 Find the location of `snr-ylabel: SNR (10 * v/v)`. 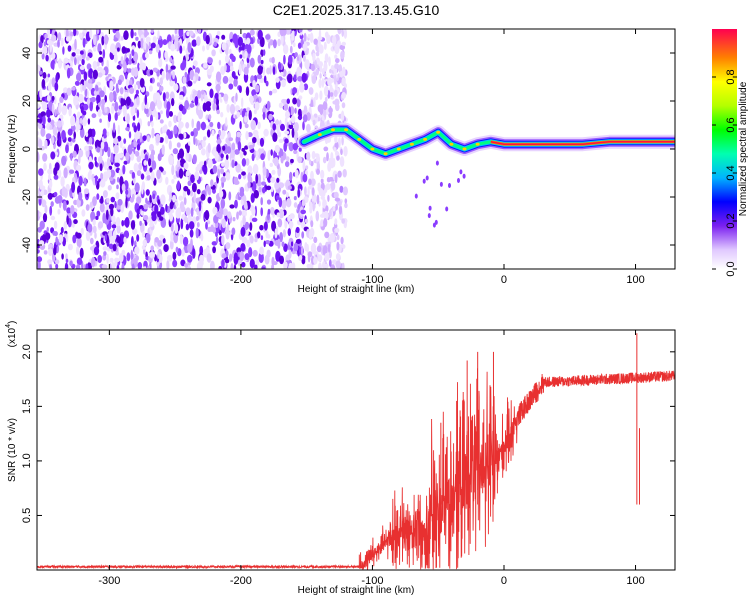

snr-ylabel: SNR (10 * v/v) is located at coordinates (12, 450).